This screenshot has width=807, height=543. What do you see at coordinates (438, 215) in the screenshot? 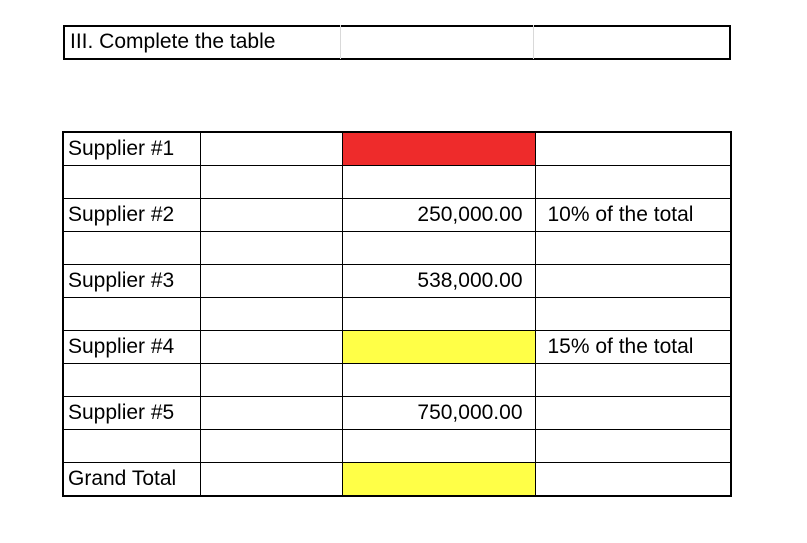
I see `amount-cell: 250,000.00` at bounding box center [438, 215].